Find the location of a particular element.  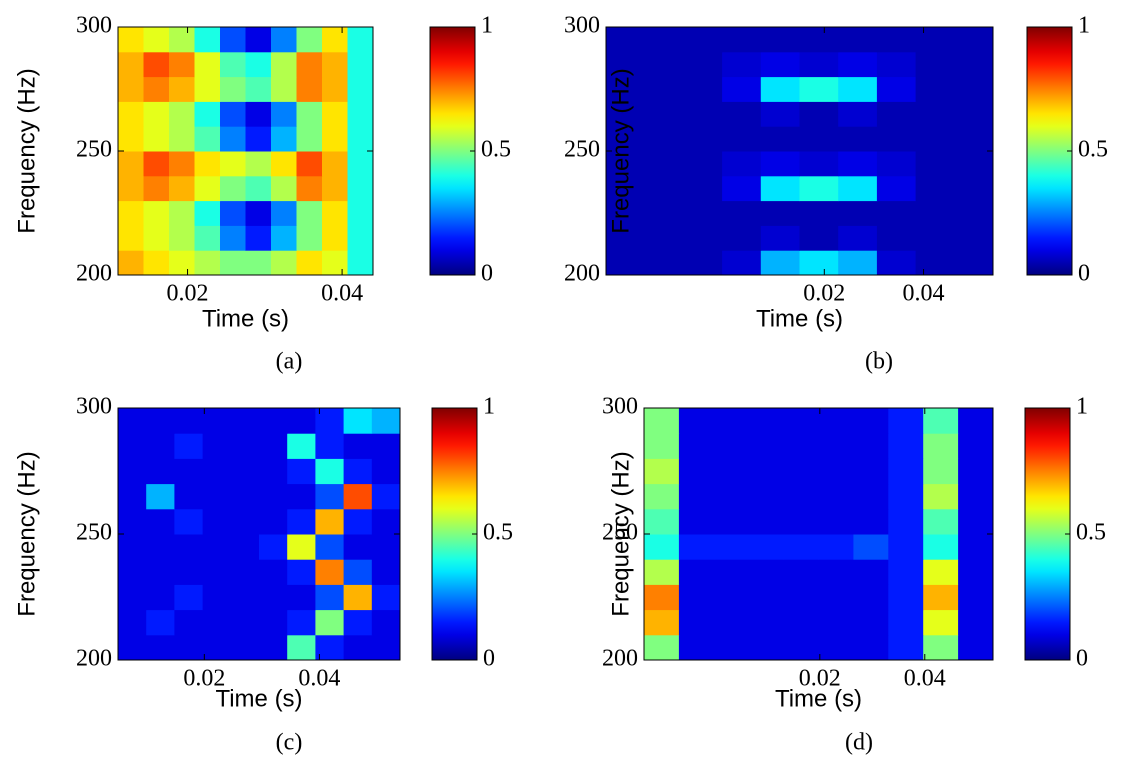

y-axis-label: Frequency (Hz) is located at coordinates (620, 533).